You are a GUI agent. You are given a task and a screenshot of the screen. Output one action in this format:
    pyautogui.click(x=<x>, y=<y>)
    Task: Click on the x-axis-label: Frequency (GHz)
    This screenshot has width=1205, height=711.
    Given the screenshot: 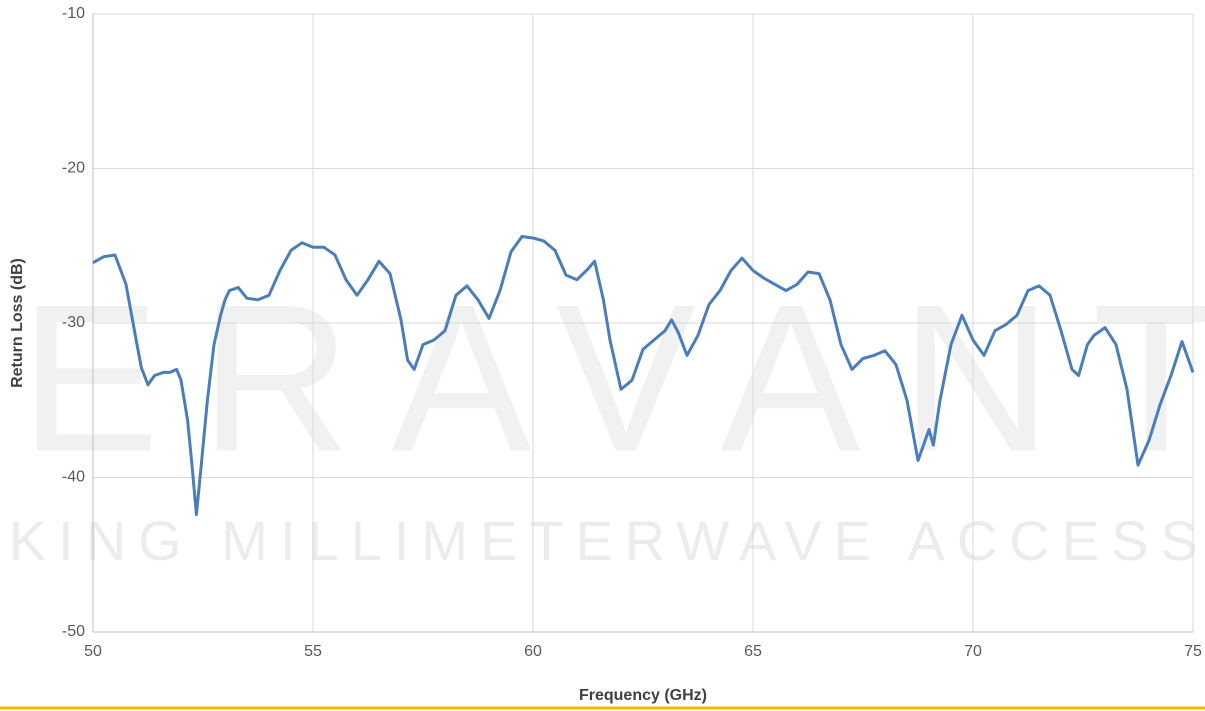 What is the action you would take?
    pyautogui.click(x=643, y=695)
    